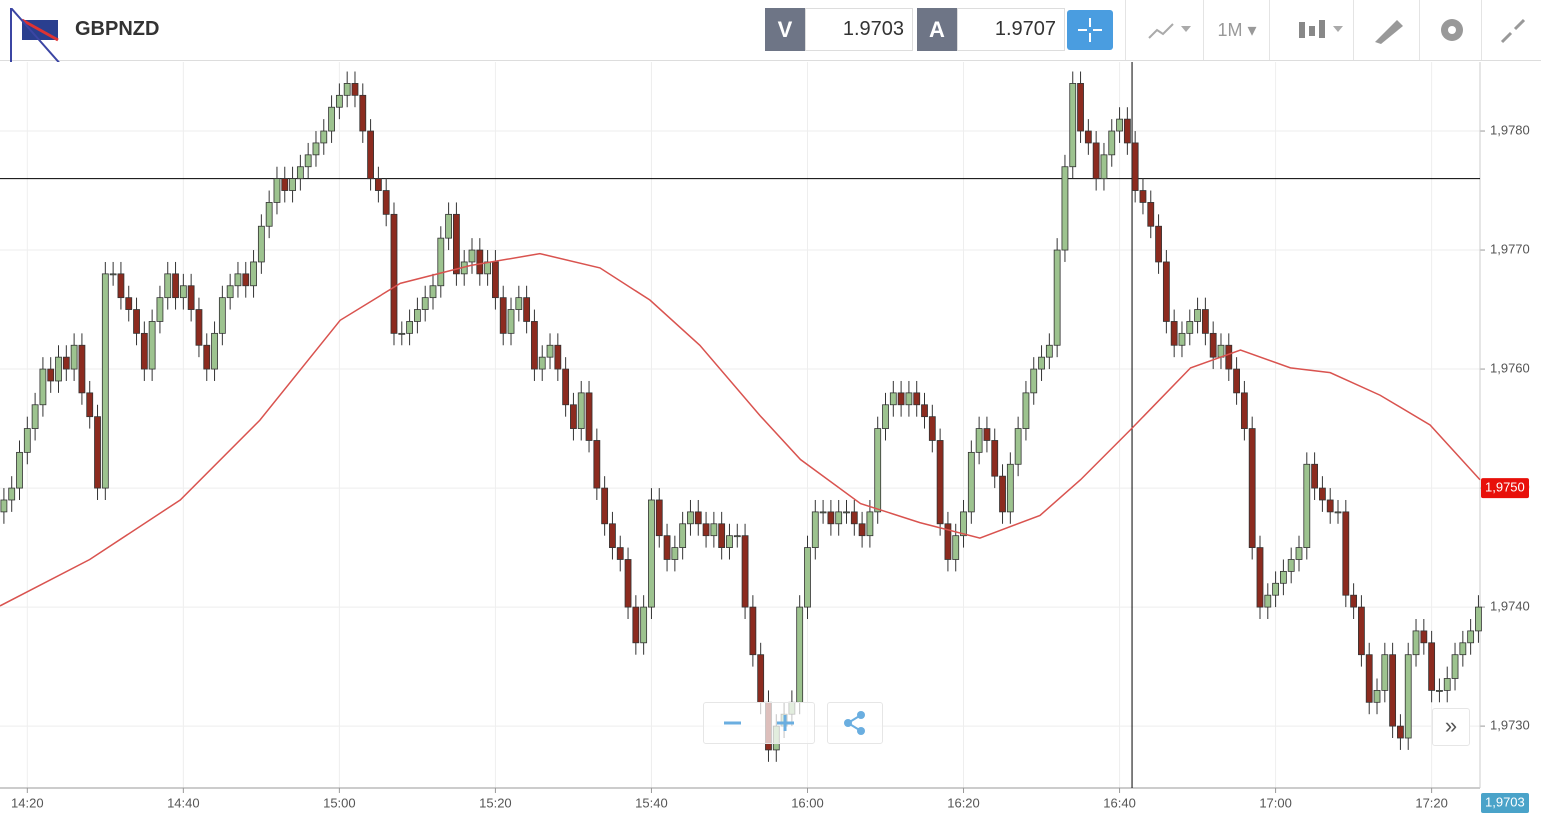 The image size is (1541, 822). I want to click on x-tick-label: 15:40, so click(651, 802).